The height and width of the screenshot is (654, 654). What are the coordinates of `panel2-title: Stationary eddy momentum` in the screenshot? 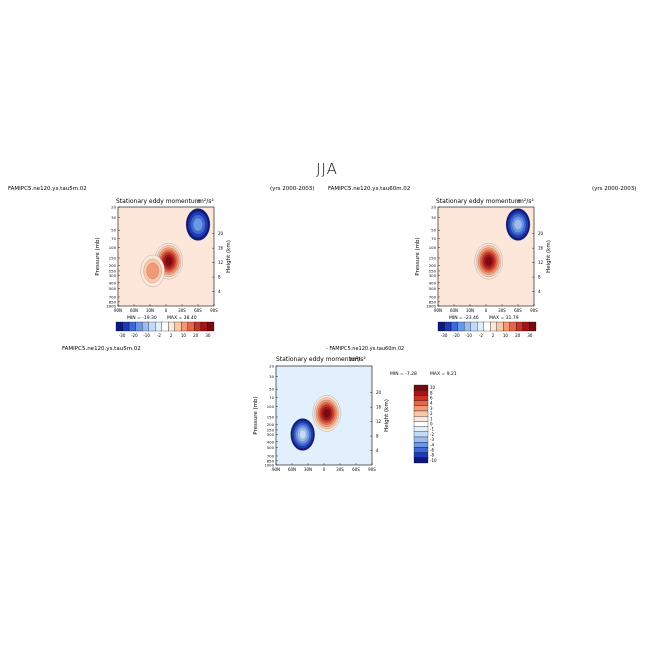 It's located at (478, 201).